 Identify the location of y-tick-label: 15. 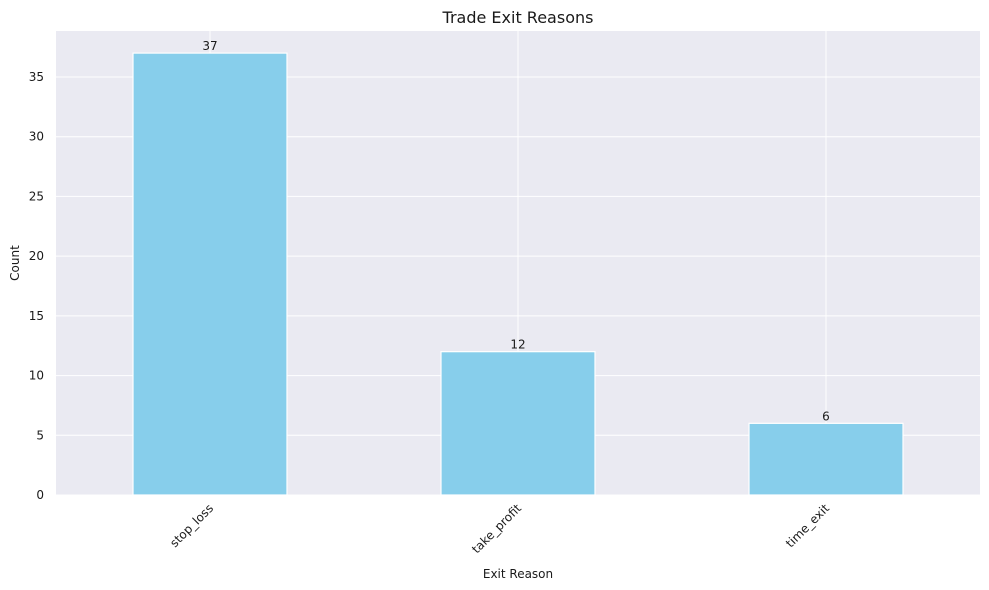
(36, 316).